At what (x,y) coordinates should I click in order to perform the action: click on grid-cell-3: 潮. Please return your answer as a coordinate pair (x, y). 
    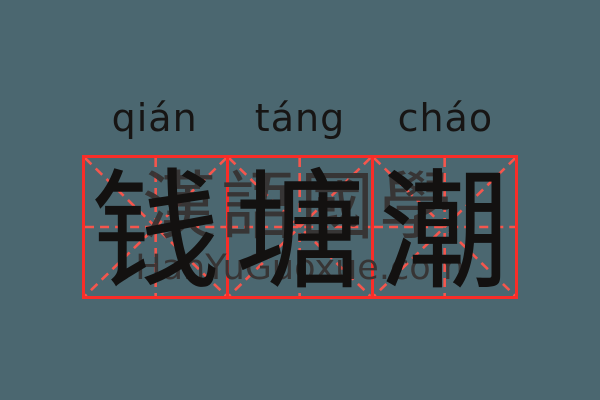
    Looking at the image, I should click on (444, 227).